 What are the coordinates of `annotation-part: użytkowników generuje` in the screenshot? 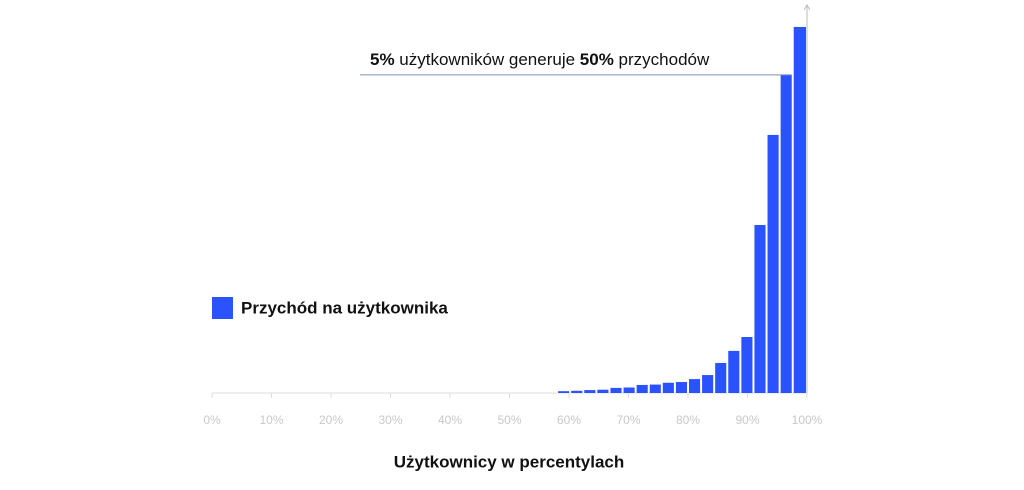 It's located at (487, 59).